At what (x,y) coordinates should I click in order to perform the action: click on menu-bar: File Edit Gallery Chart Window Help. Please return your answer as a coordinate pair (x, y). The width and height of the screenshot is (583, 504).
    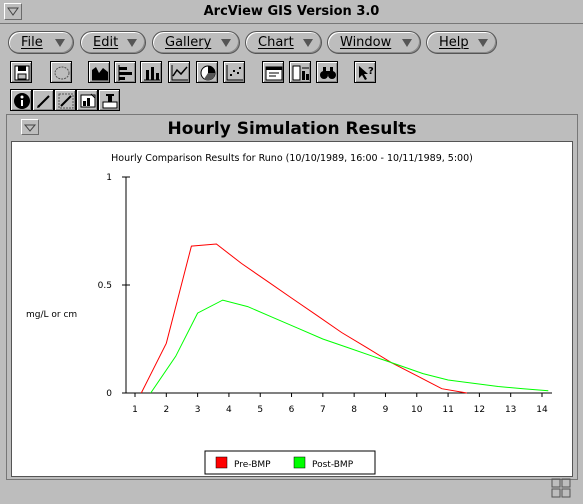
    Looking at the image, I should click on (291, 43).